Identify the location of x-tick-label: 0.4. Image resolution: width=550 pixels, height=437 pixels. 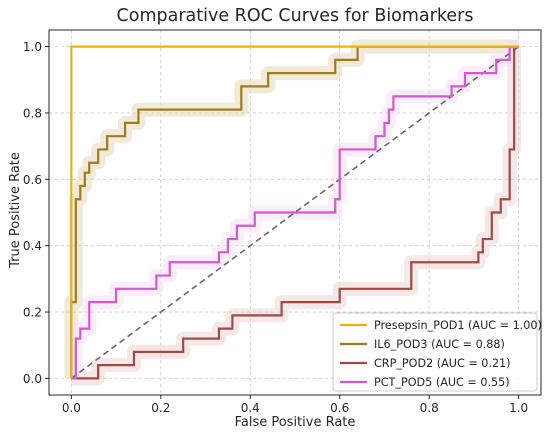
(250, 408).